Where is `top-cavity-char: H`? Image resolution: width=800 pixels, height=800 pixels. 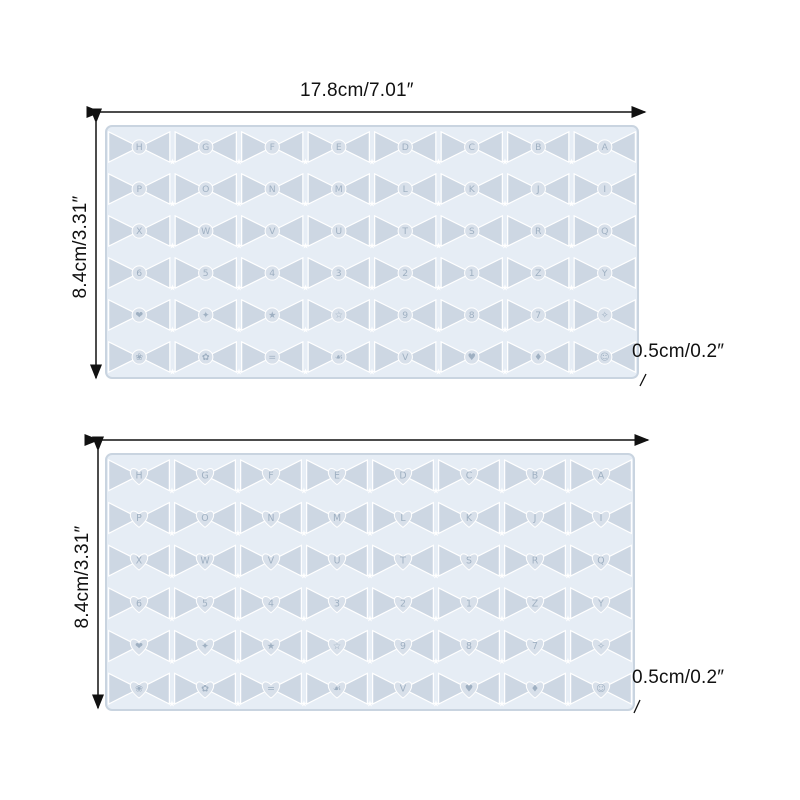
top-cavity-char: H is located at coordinates (139, 147).